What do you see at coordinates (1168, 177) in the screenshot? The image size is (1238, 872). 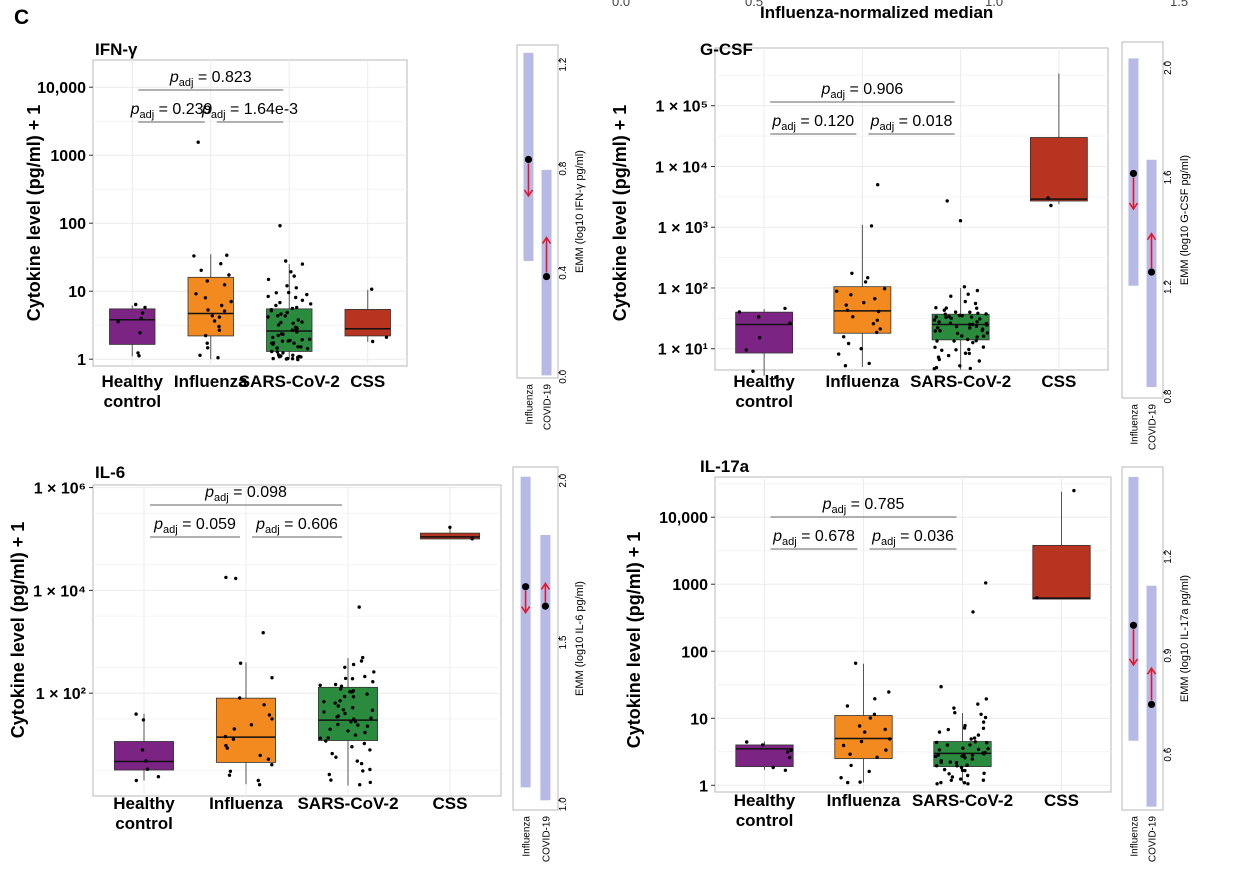 I see `emm-tick-label: 1.6` at bounding box center [1168, 177].